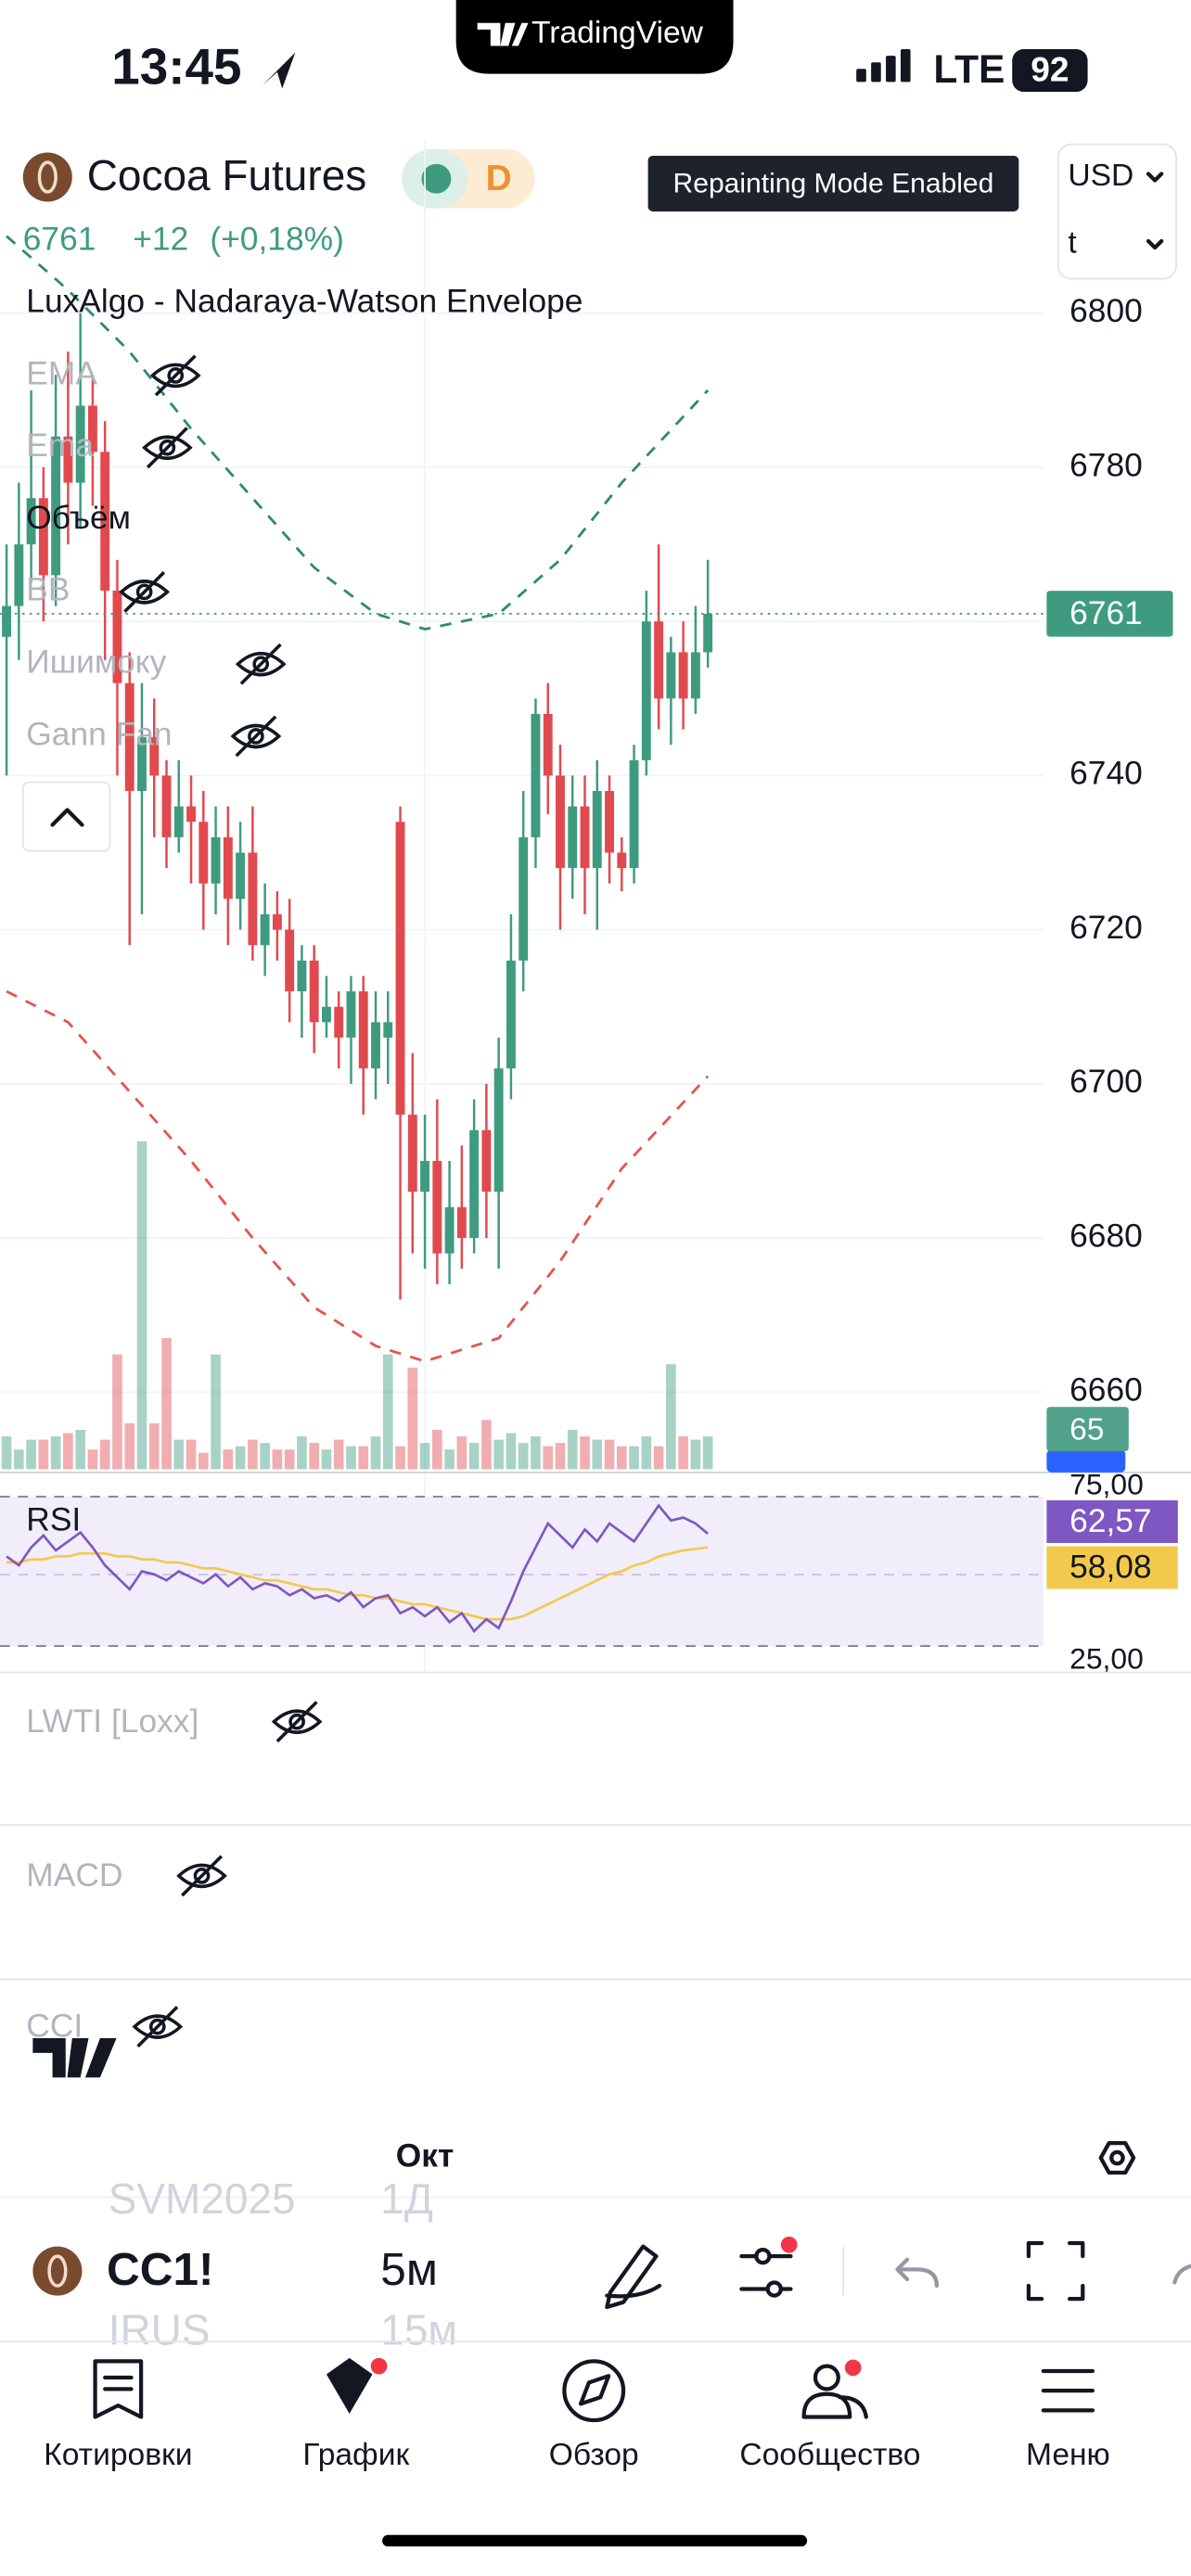 Image resolution: width=1191 pixels, height=2576 pixels. I want to click on indicator-name: BB, so click(48, 590).